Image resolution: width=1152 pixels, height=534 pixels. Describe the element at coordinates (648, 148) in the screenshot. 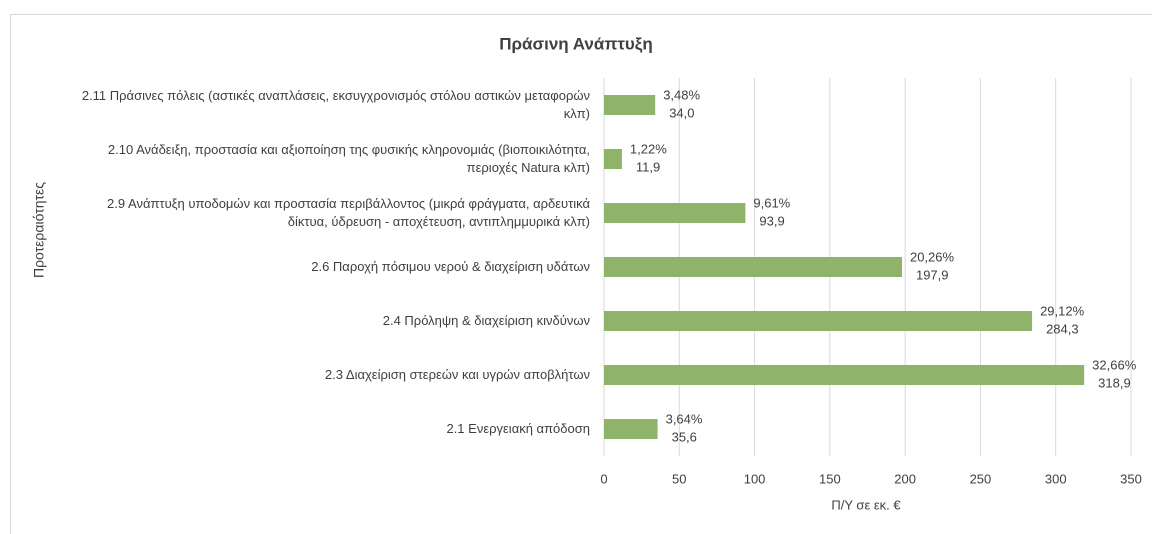

I see `percent-label: 1,22%` at that location.